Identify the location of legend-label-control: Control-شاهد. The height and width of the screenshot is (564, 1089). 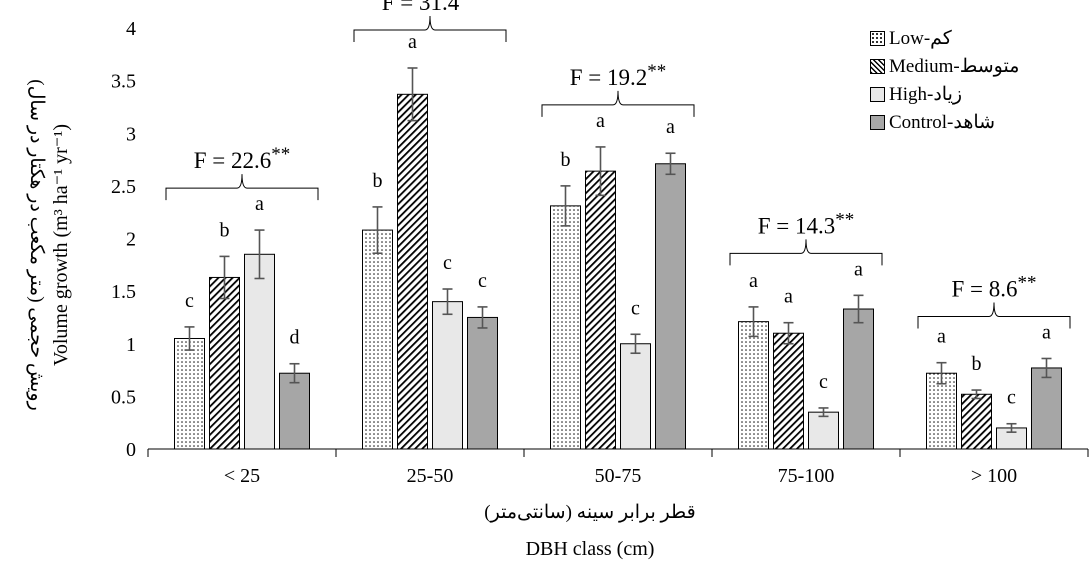
(942, 122).